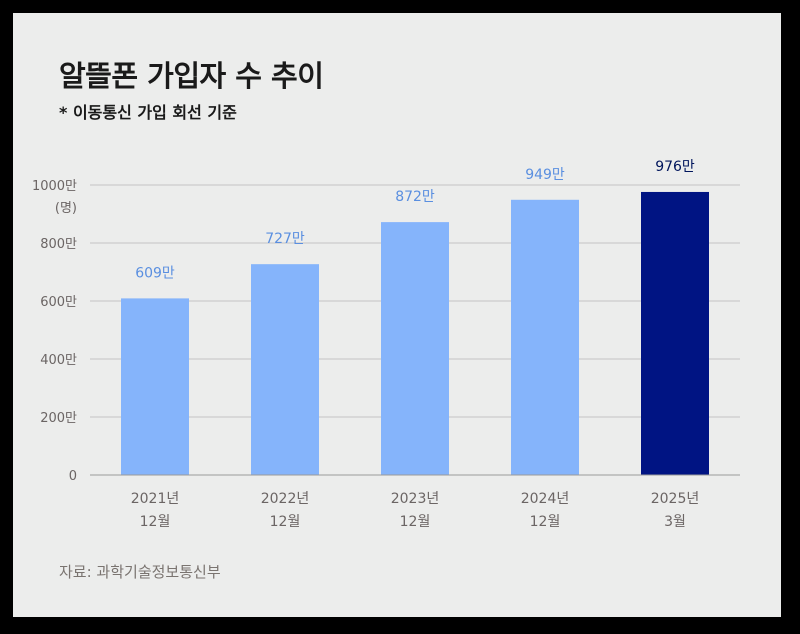 This screenshot has height=634, width=800. I want to click on chart-subtitle: * 이동통신 가입 회선 기준, so click(148, 112).